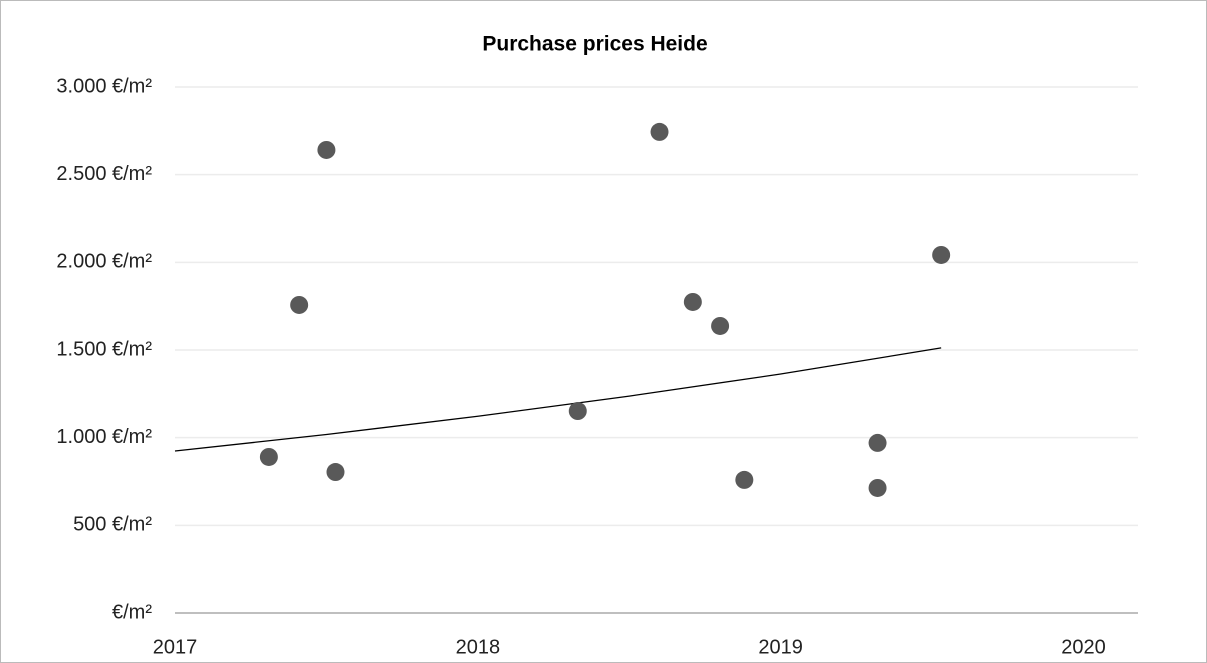  Describe the element at coordinates (104, 349) in the screenshot. I see `y-tick-label: 1.500 €/m²` at that location.